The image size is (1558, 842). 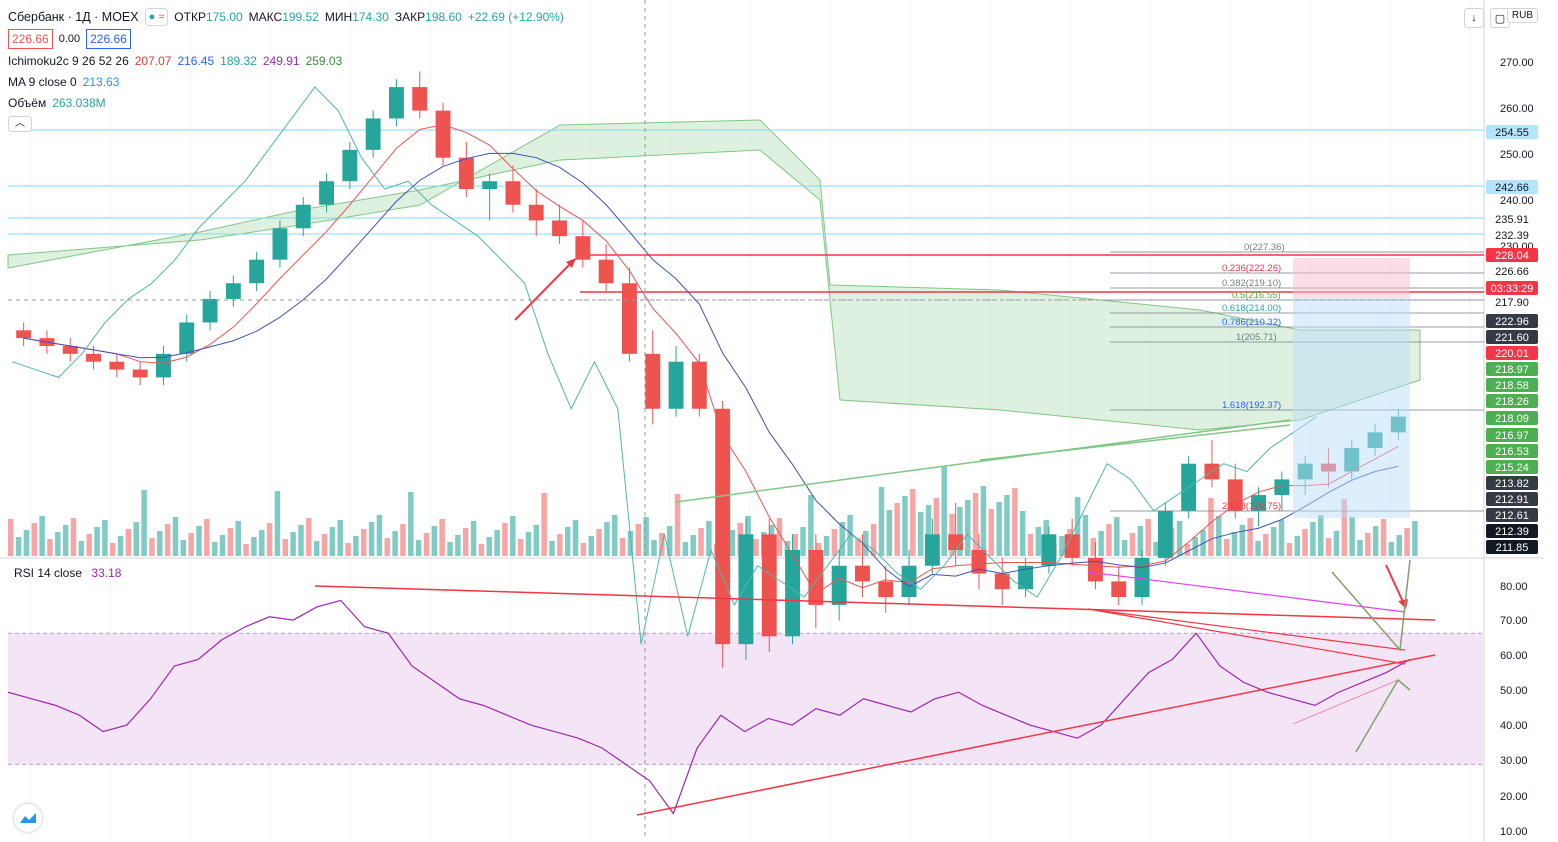 I want to click on price-label: 212.39, so click(x=1512, y=532).